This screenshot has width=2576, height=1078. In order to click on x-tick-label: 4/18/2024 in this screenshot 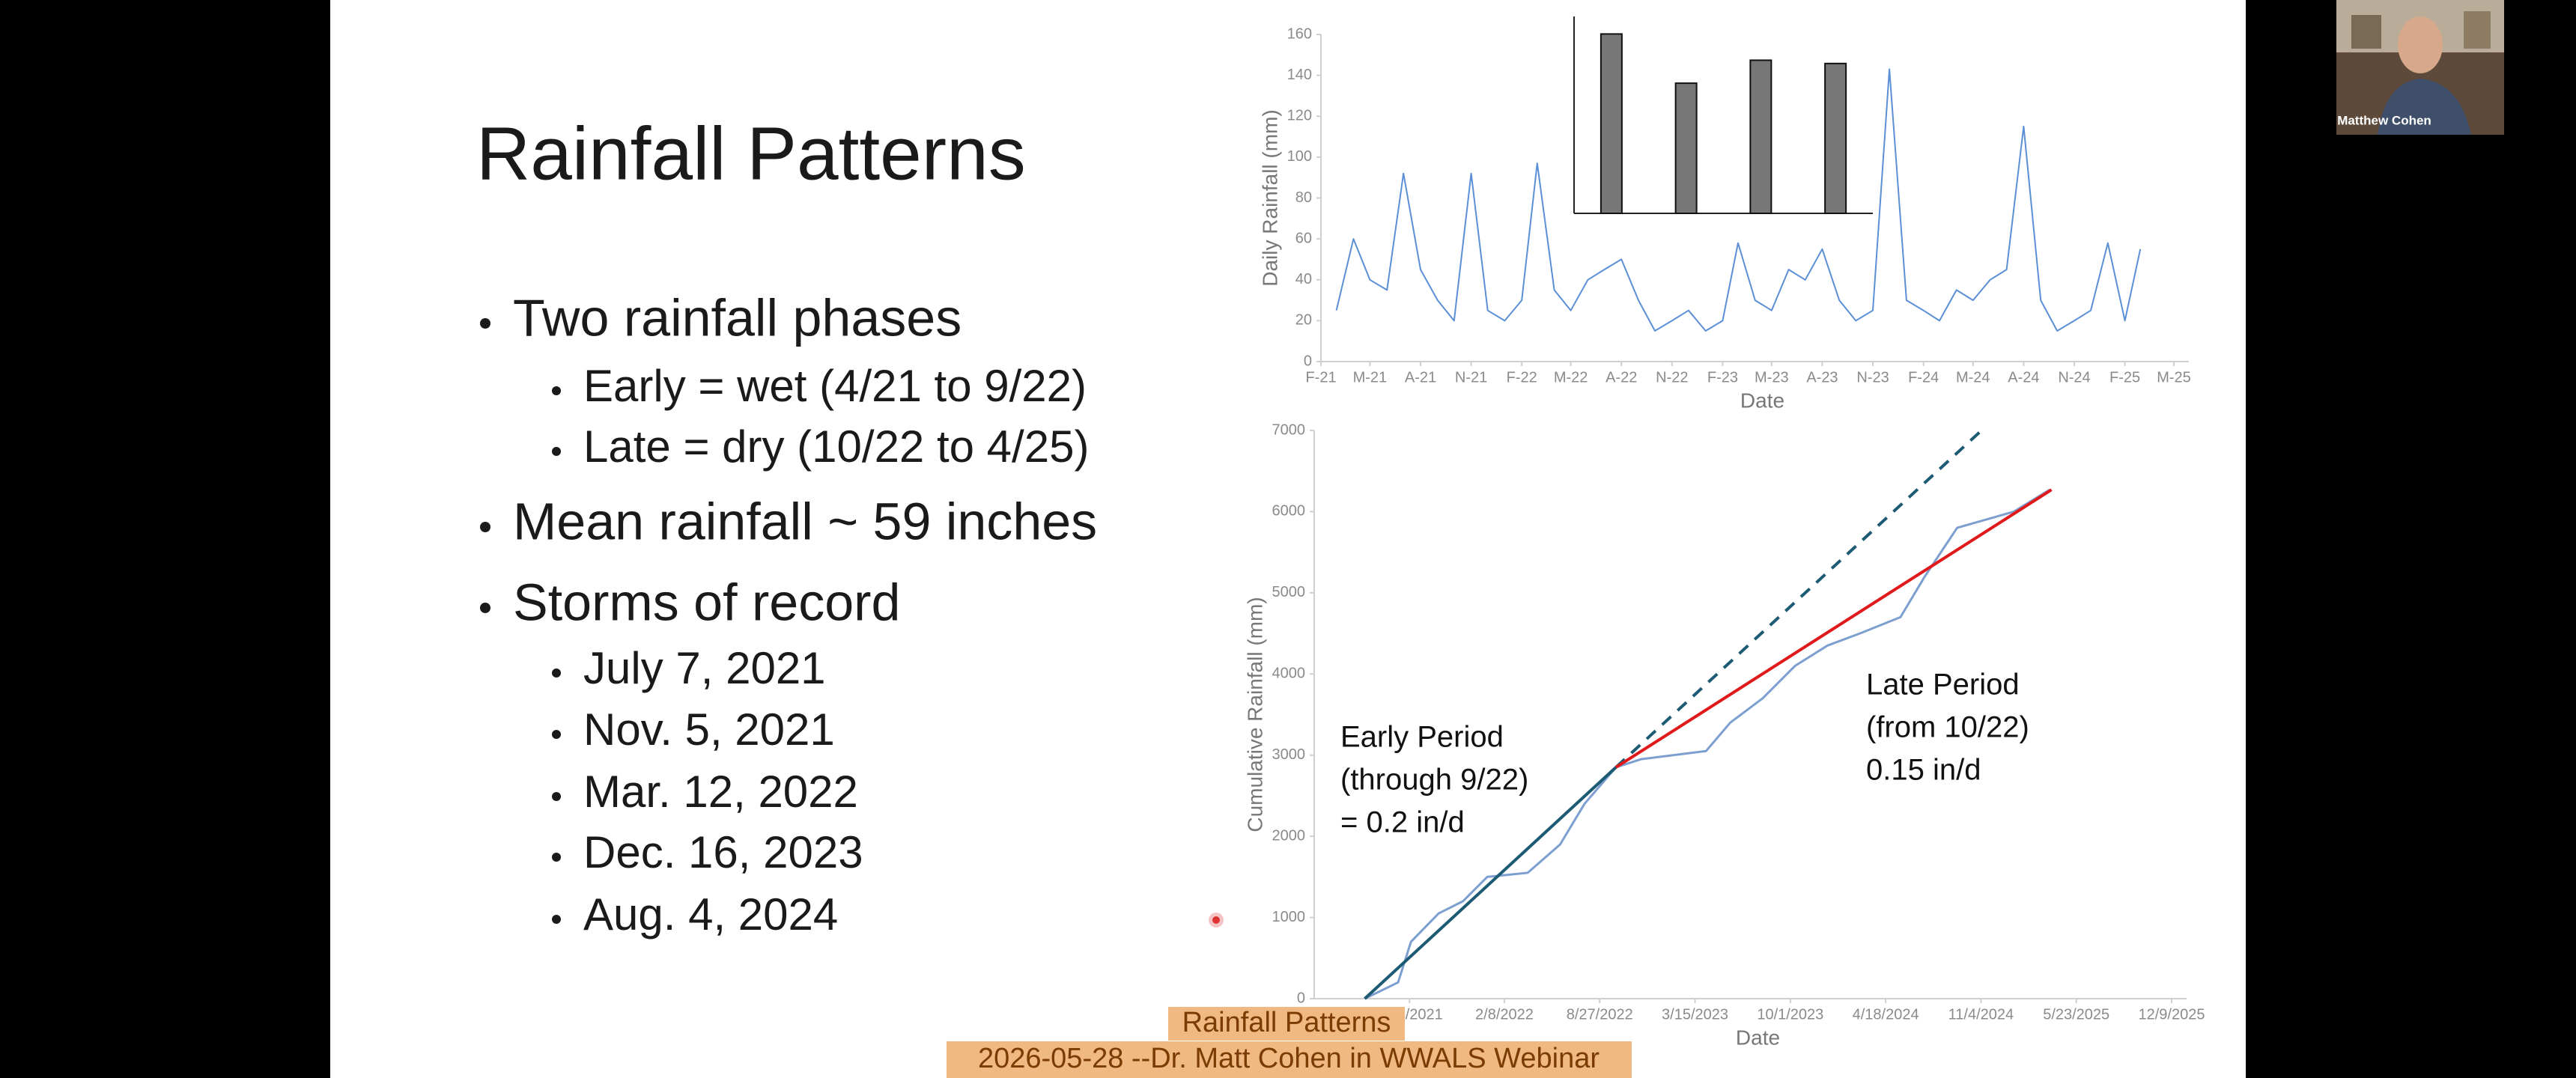, I will do `click(1886, 1014)`.